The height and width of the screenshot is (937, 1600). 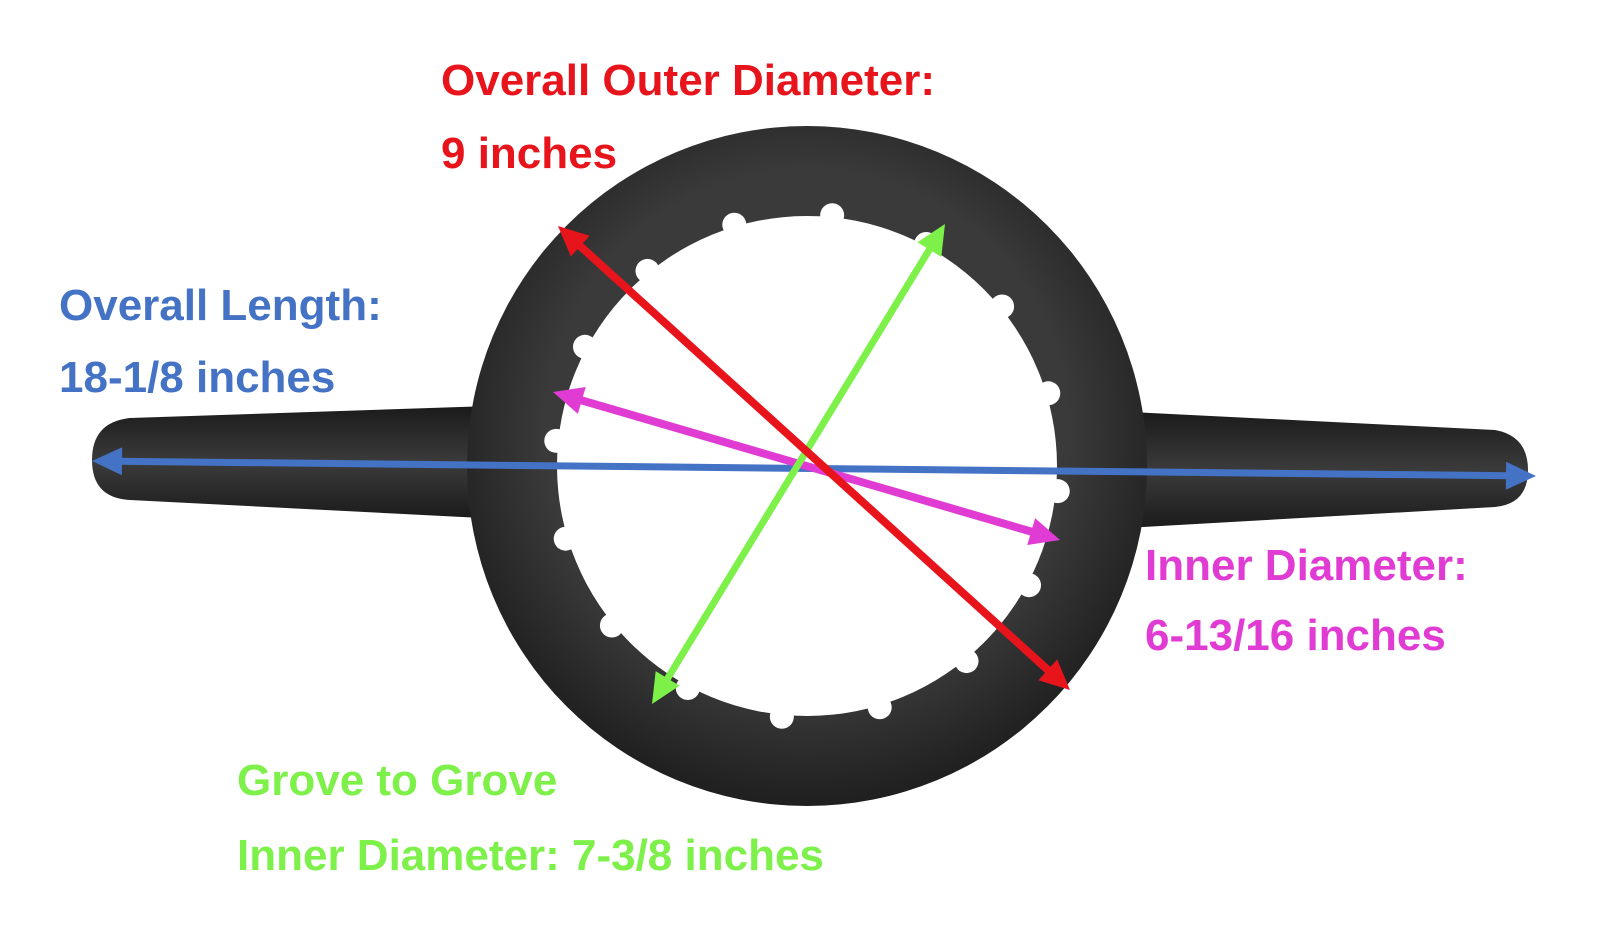 I want to click on label-inner-diameter: Inner Diameter: 6-13/16 inches, so click(x=1306, y=600).